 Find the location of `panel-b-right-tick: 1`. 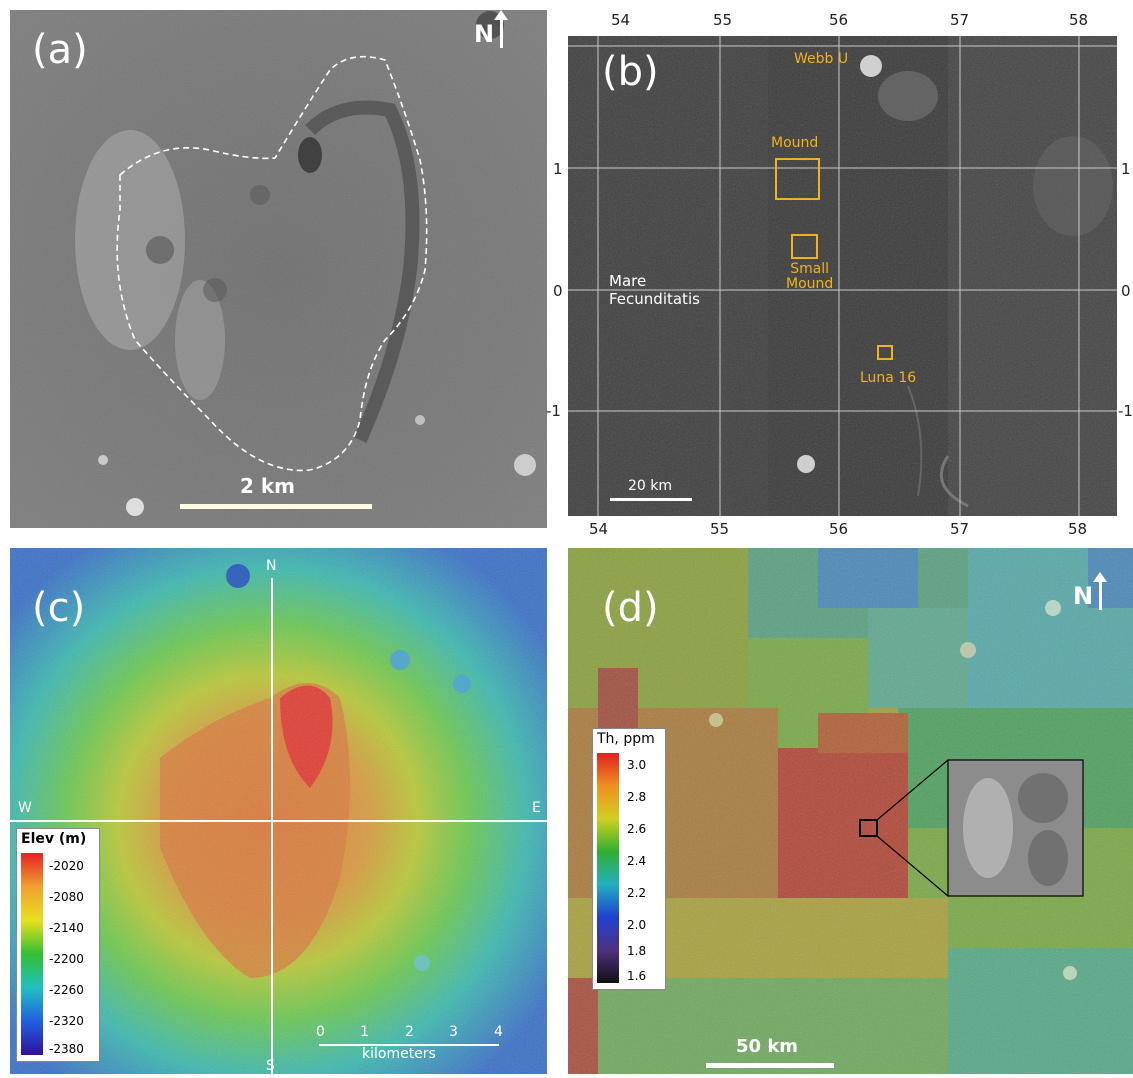

panel-b-right-tick: 1 is located at coordinates (1126, 169).